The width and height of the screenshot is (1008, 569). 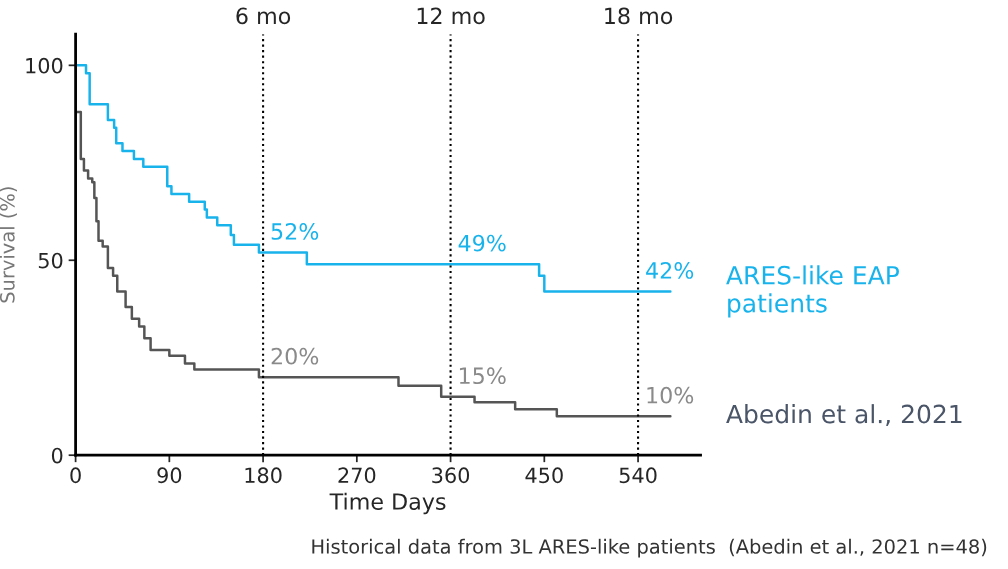 What do you see at coordinates (638, 475) in the screenshot?
I see `x-tick-label: 540` at bounding box center [638, 475].